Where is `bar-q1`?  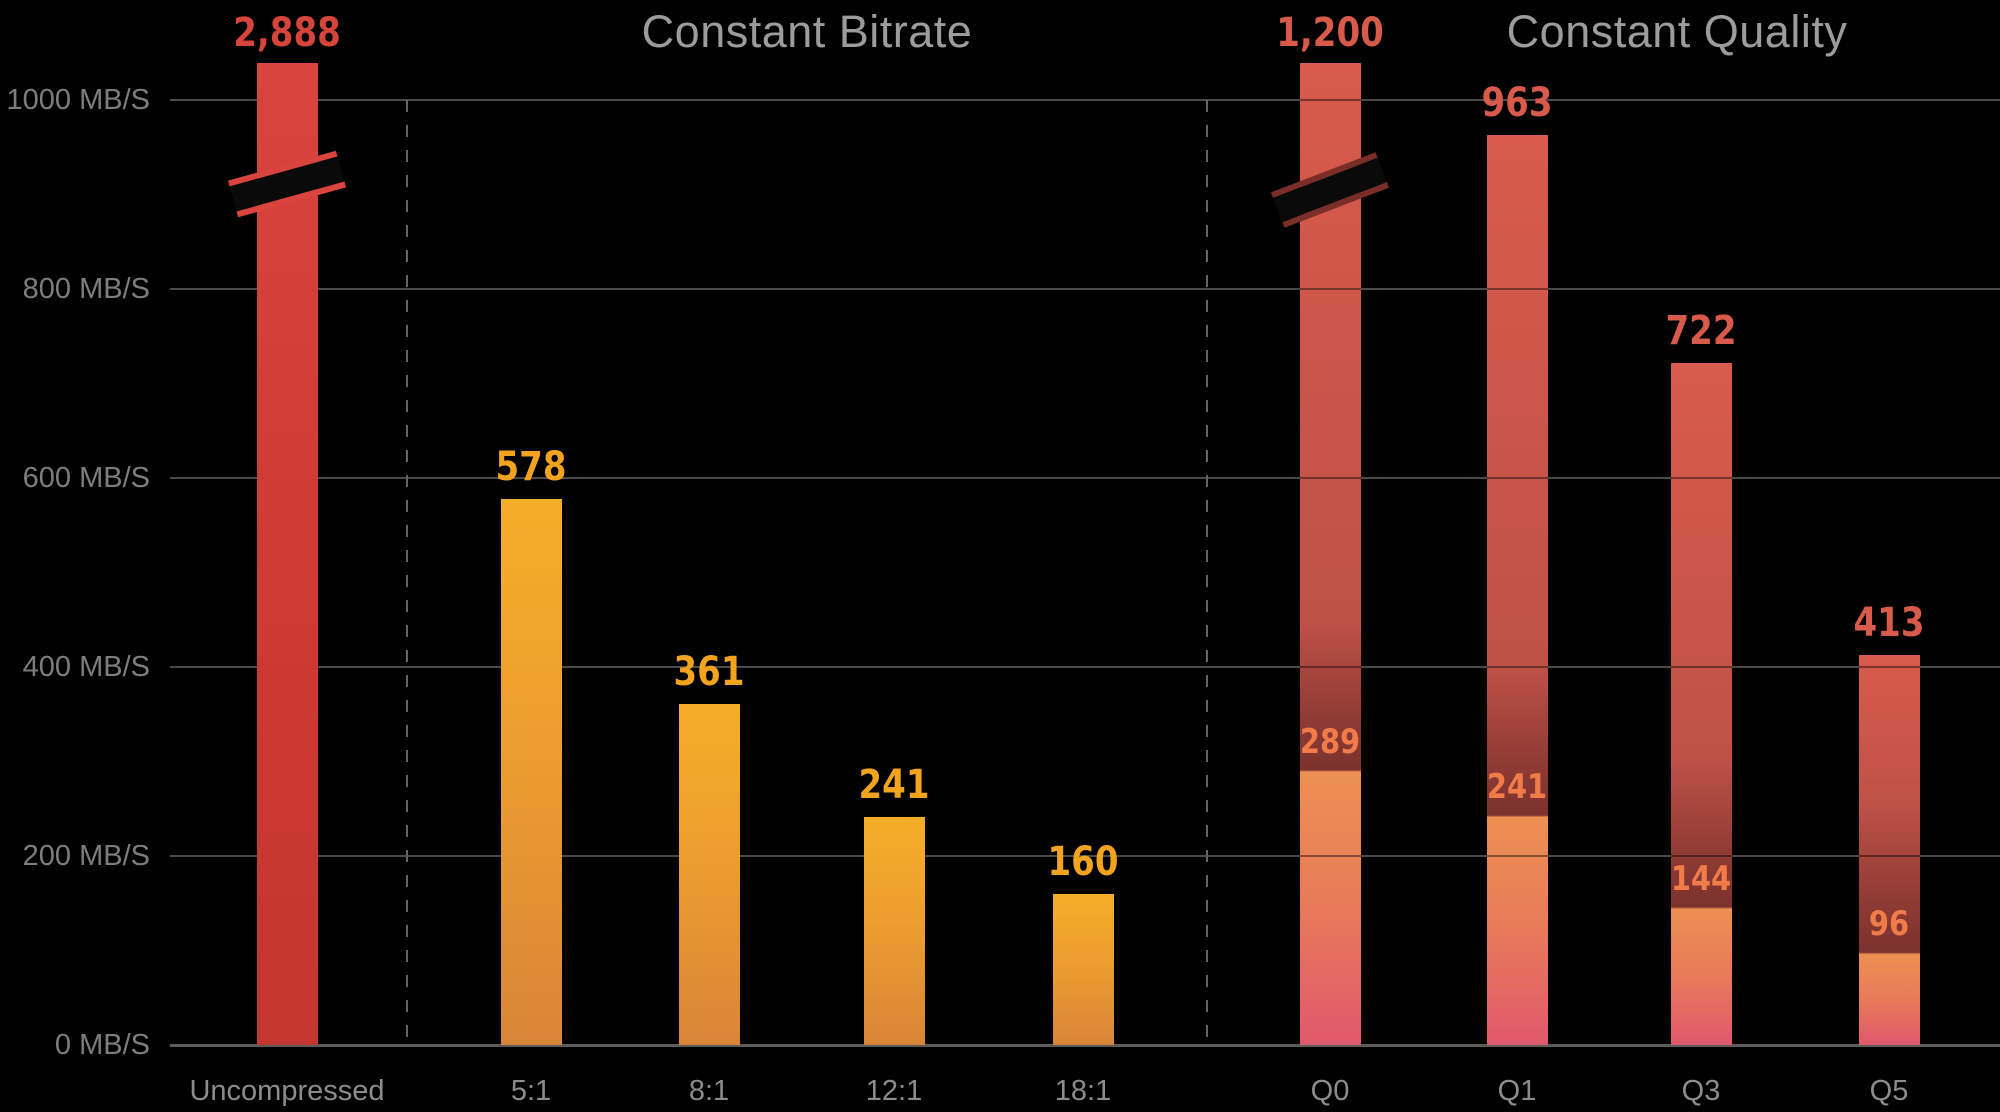 bar-q1 is located at coordinates (1517, 589).